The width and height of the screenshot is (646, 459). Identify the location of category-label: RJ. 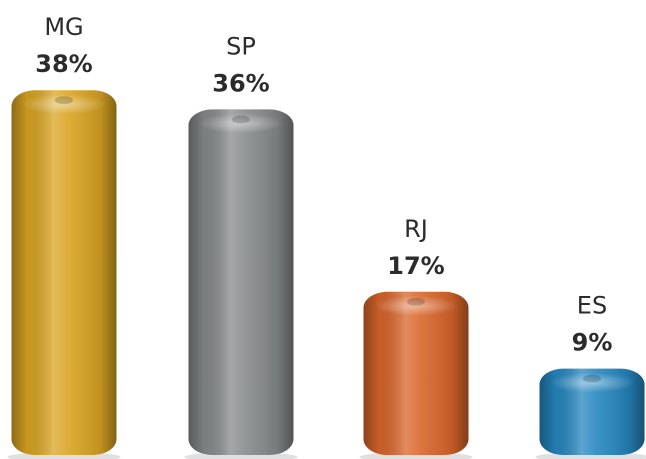
(416, 229).